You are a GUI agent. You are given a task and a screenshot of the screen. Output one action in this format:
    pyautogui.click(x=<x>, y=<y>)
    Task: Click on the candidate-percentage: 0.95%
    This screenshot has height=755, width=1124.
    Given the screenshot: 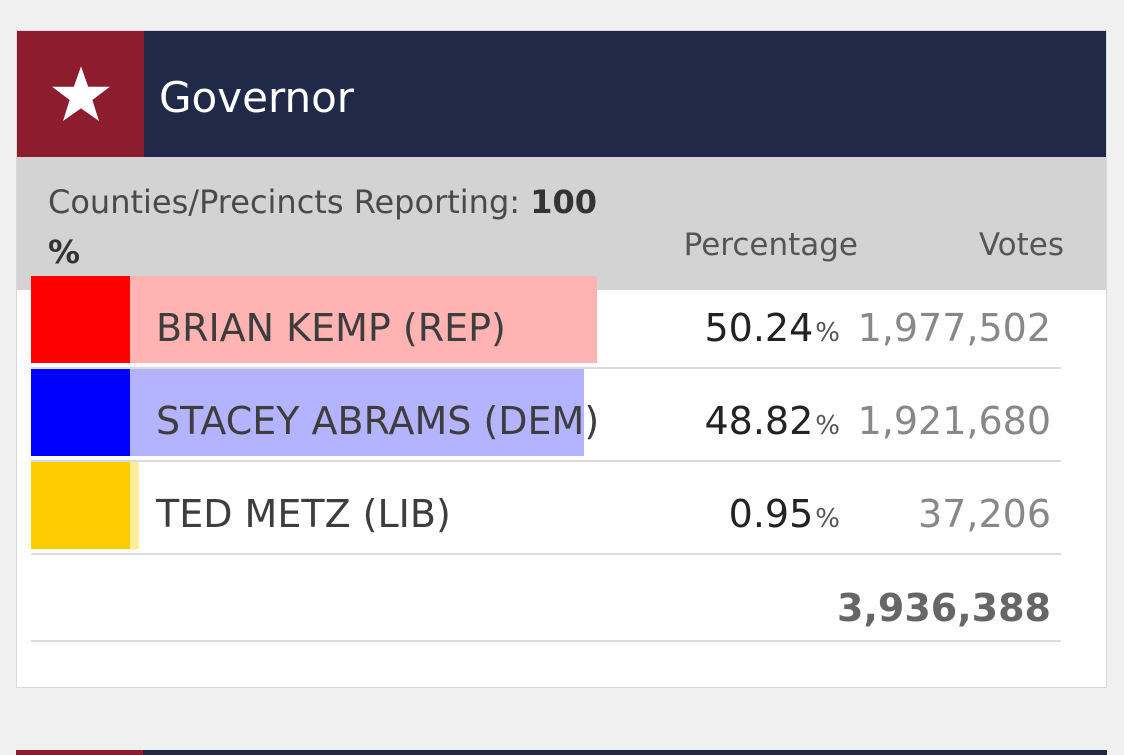 What is the action you would take?
    pyautogui.click(x=784, y=505)
    